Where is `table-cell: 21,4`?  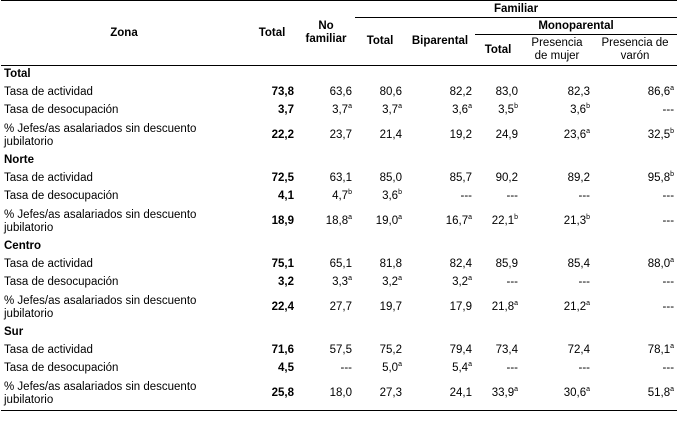 table-cell: 21,4 is located at coordinates (380, 135).